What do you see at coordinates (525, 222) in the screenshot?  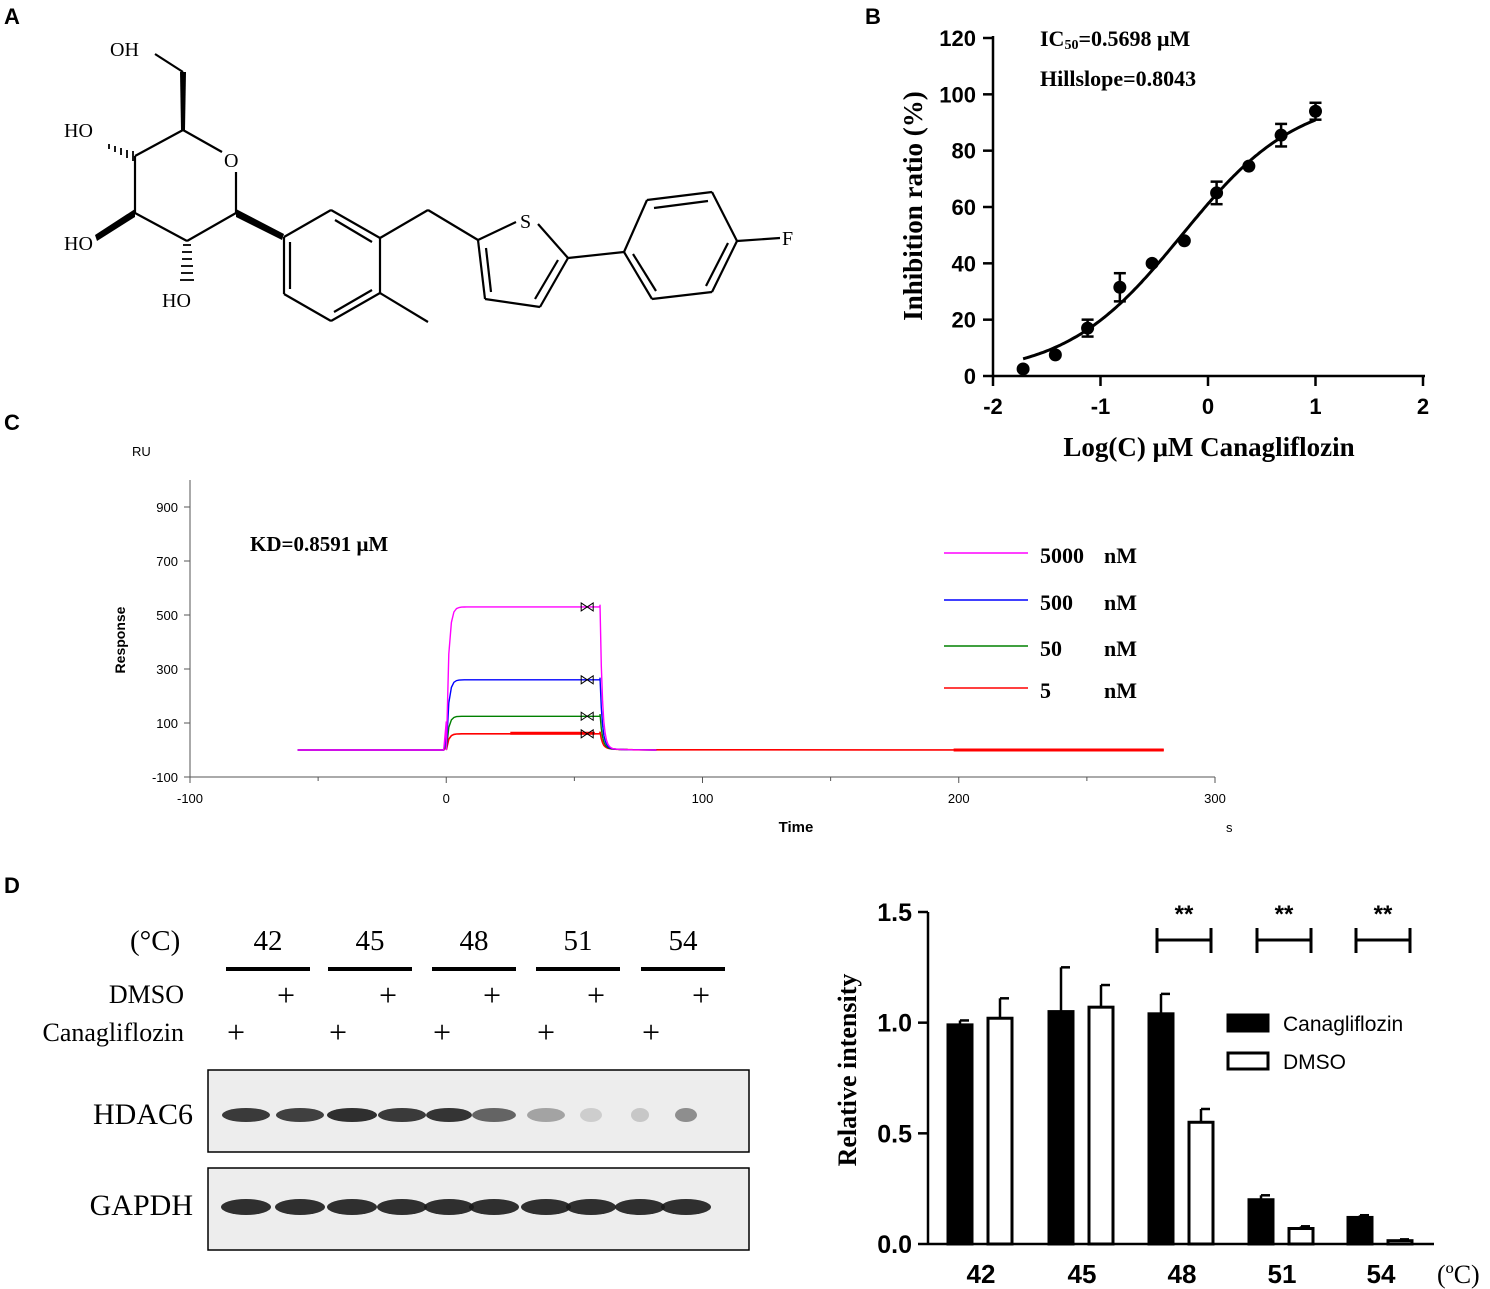 I see `atom-sulfur: S` at bounding box center [525, 222].